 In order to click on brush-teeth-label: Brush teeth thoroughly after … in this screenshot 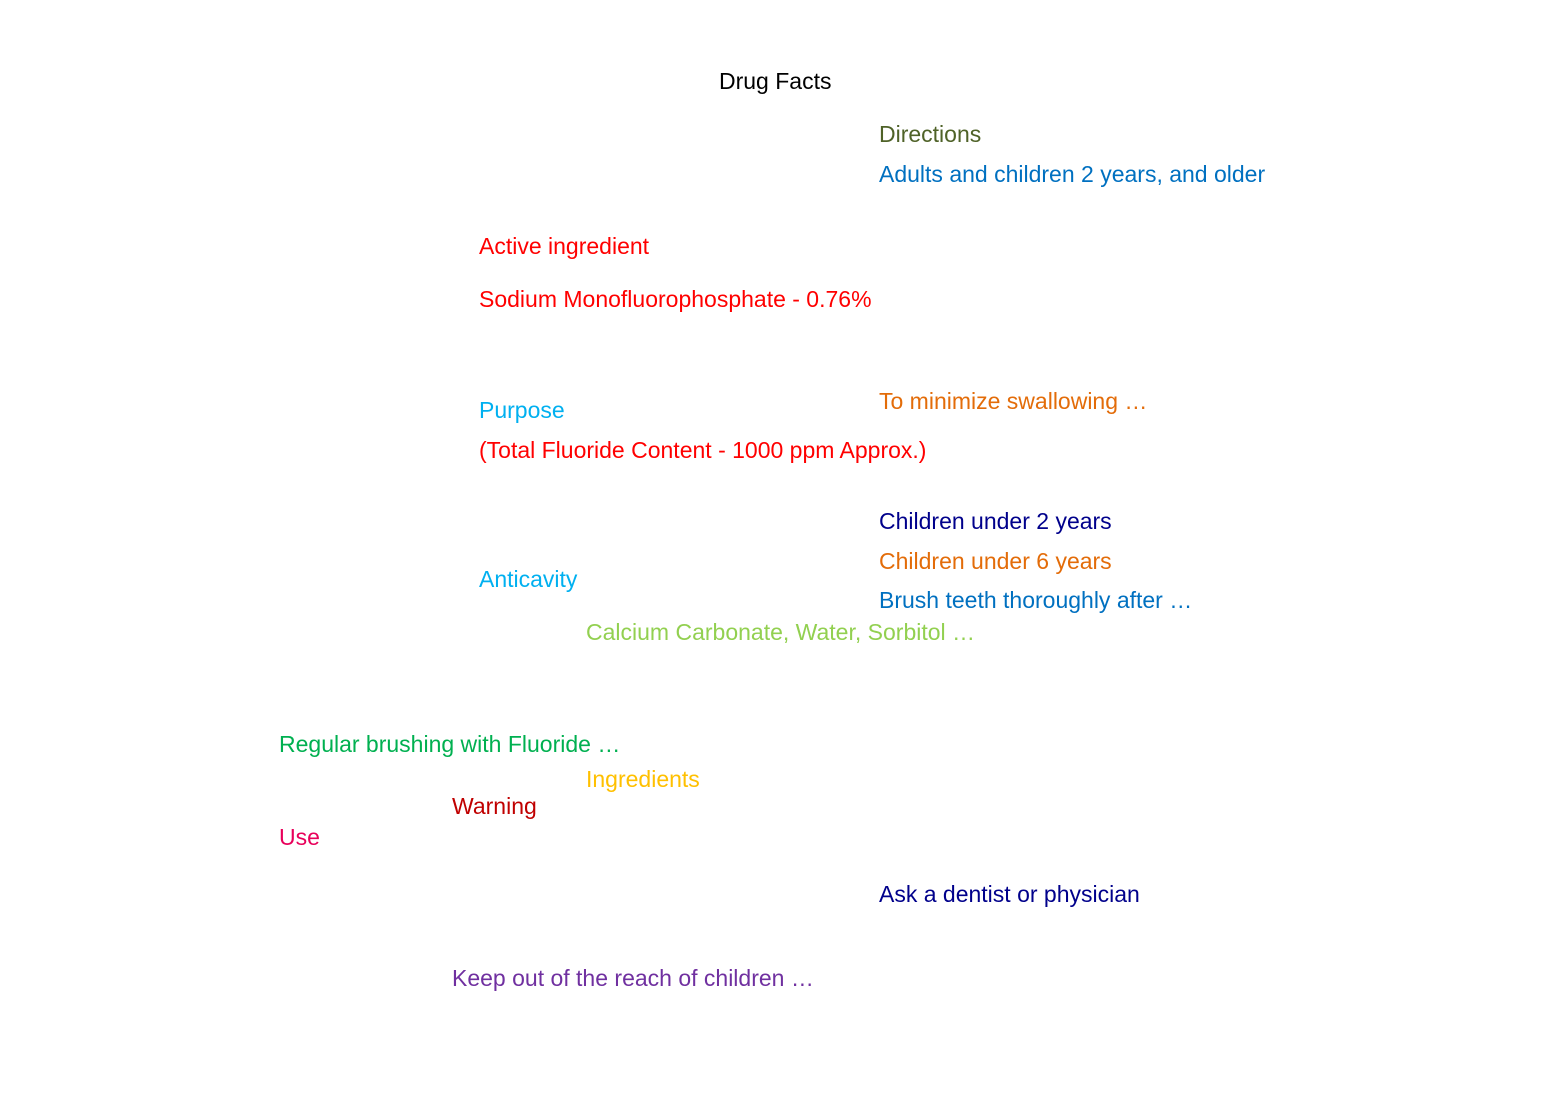, I will do `click(1036, 600)`.